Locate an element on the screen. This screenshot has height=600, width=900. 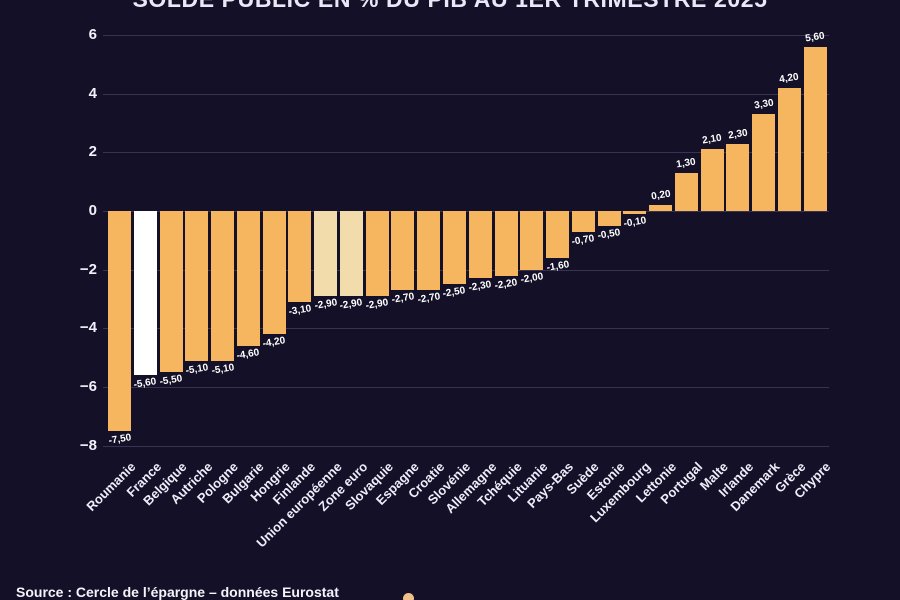
bar-autriche is located at coordinates (197, 286).